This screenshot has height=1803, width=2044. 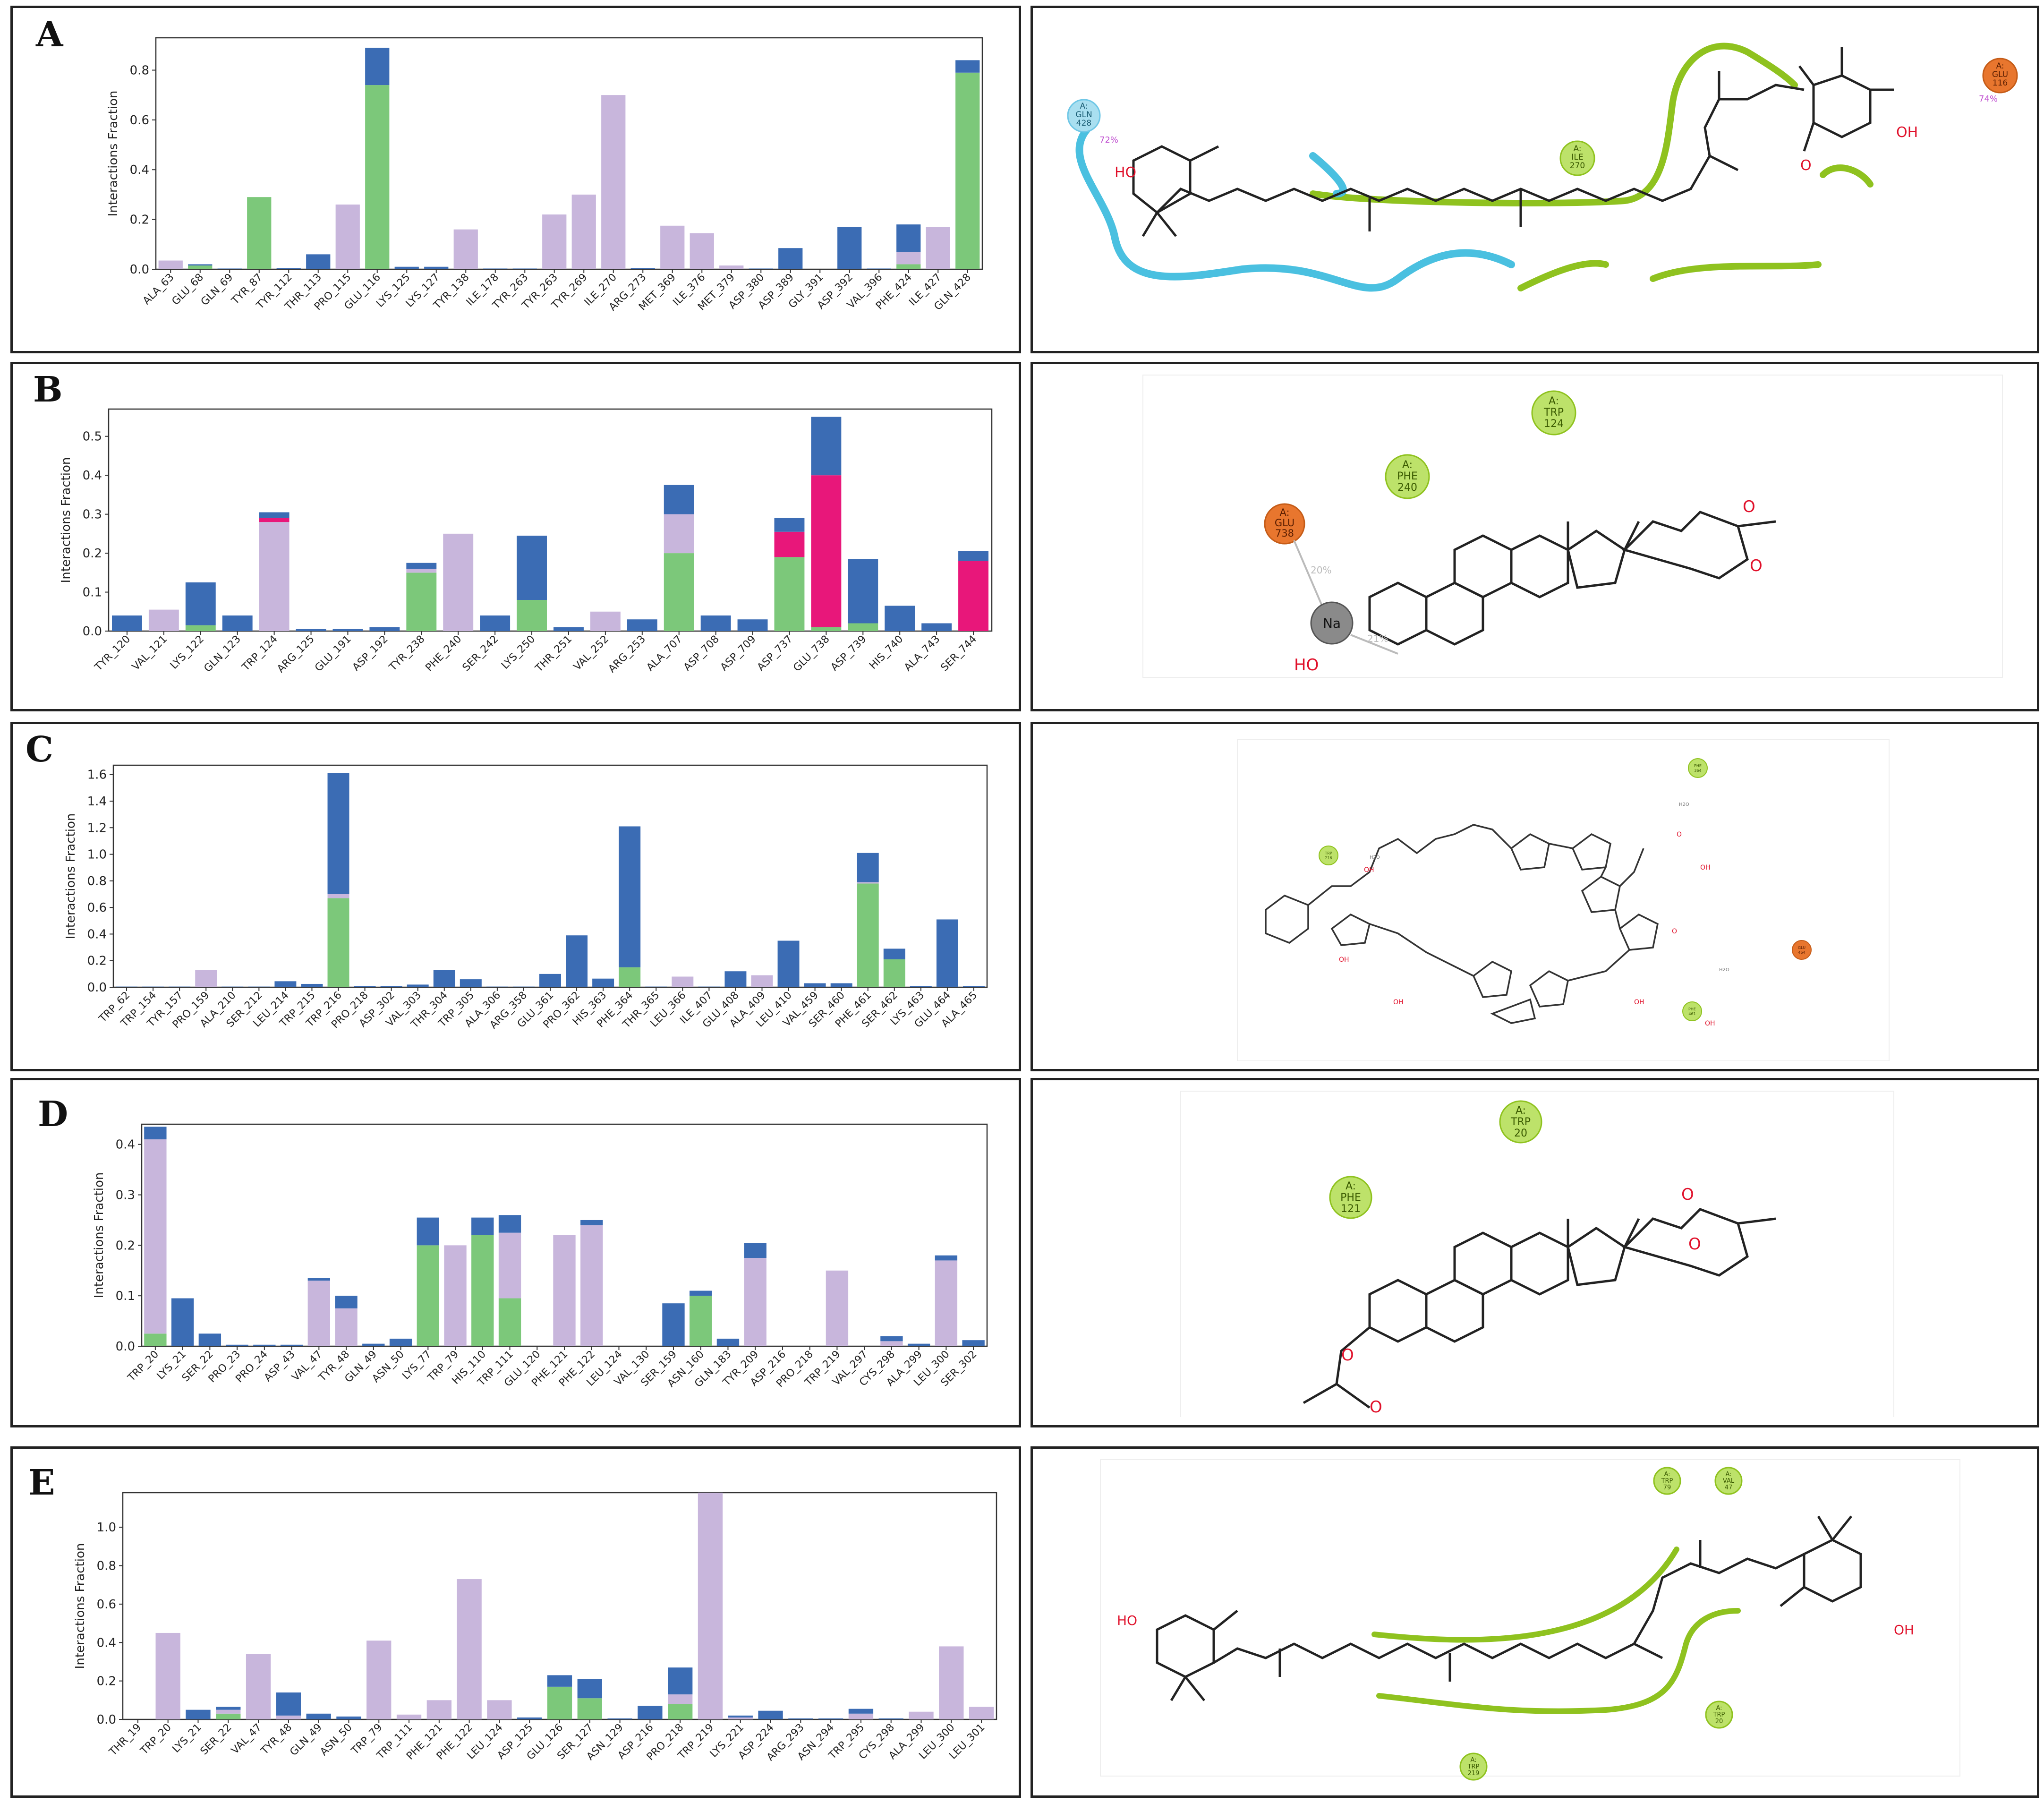 I want to click on interaction-percent: 21%, so click(x=1377, y=638).